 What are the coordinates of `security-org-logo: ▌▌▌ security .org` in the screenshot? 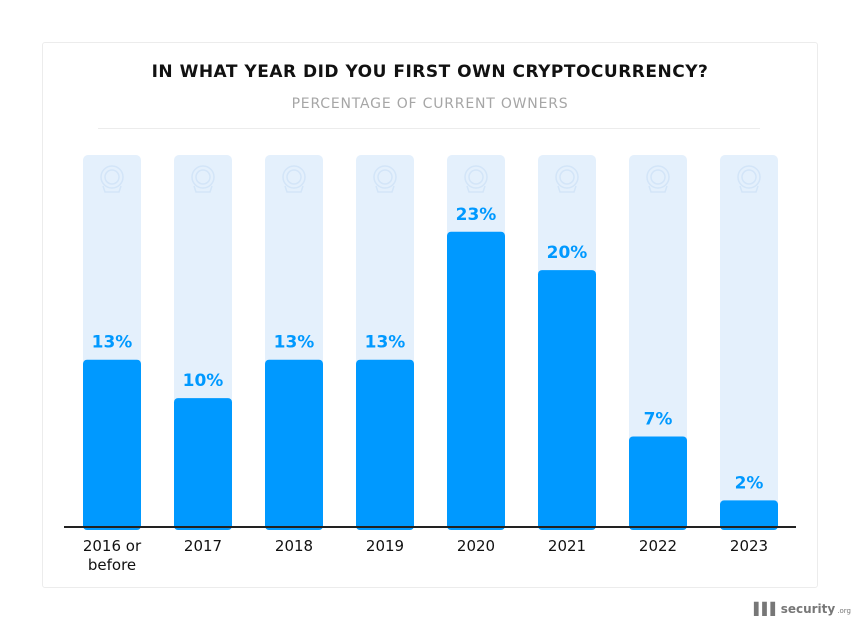 It's located at (802, 609).